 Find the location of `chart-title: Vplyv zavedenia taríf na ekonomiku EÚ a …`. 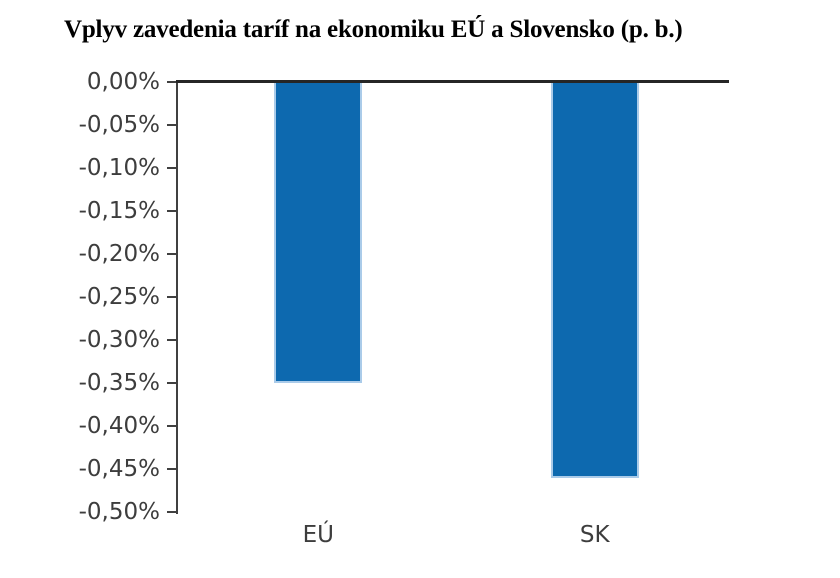

chart-title: Vplyv zavedenia taríf na ekonomiku EÚ a … is located at coordinates (373, 29).